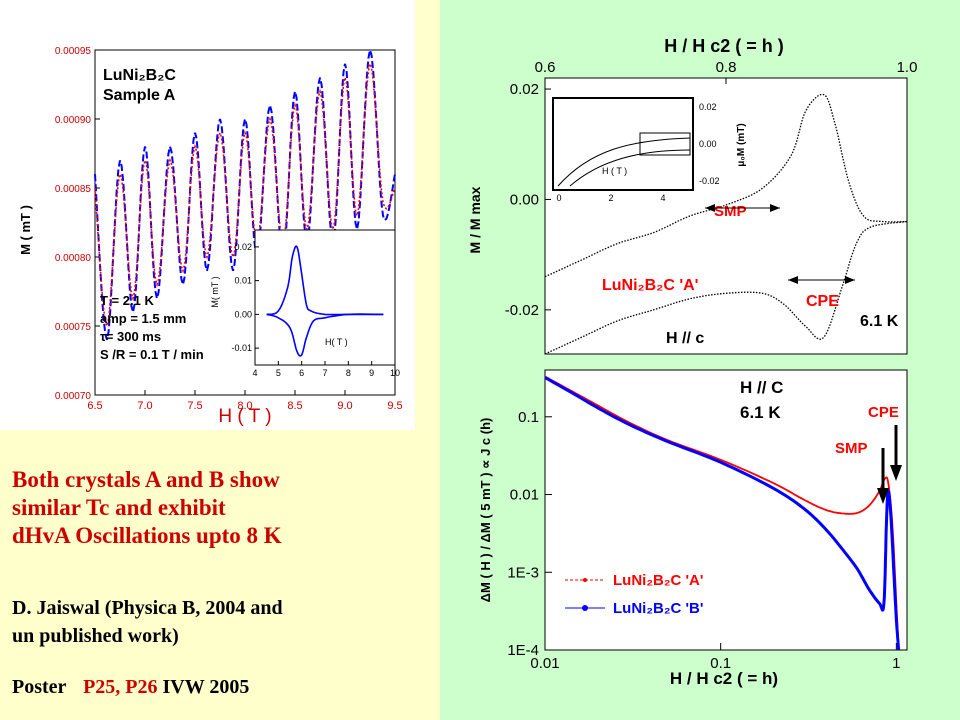  Describe the element at coordinates (73, 51) in the screenshot. I see `dhva-ytick-label: 0.00095` at that location.